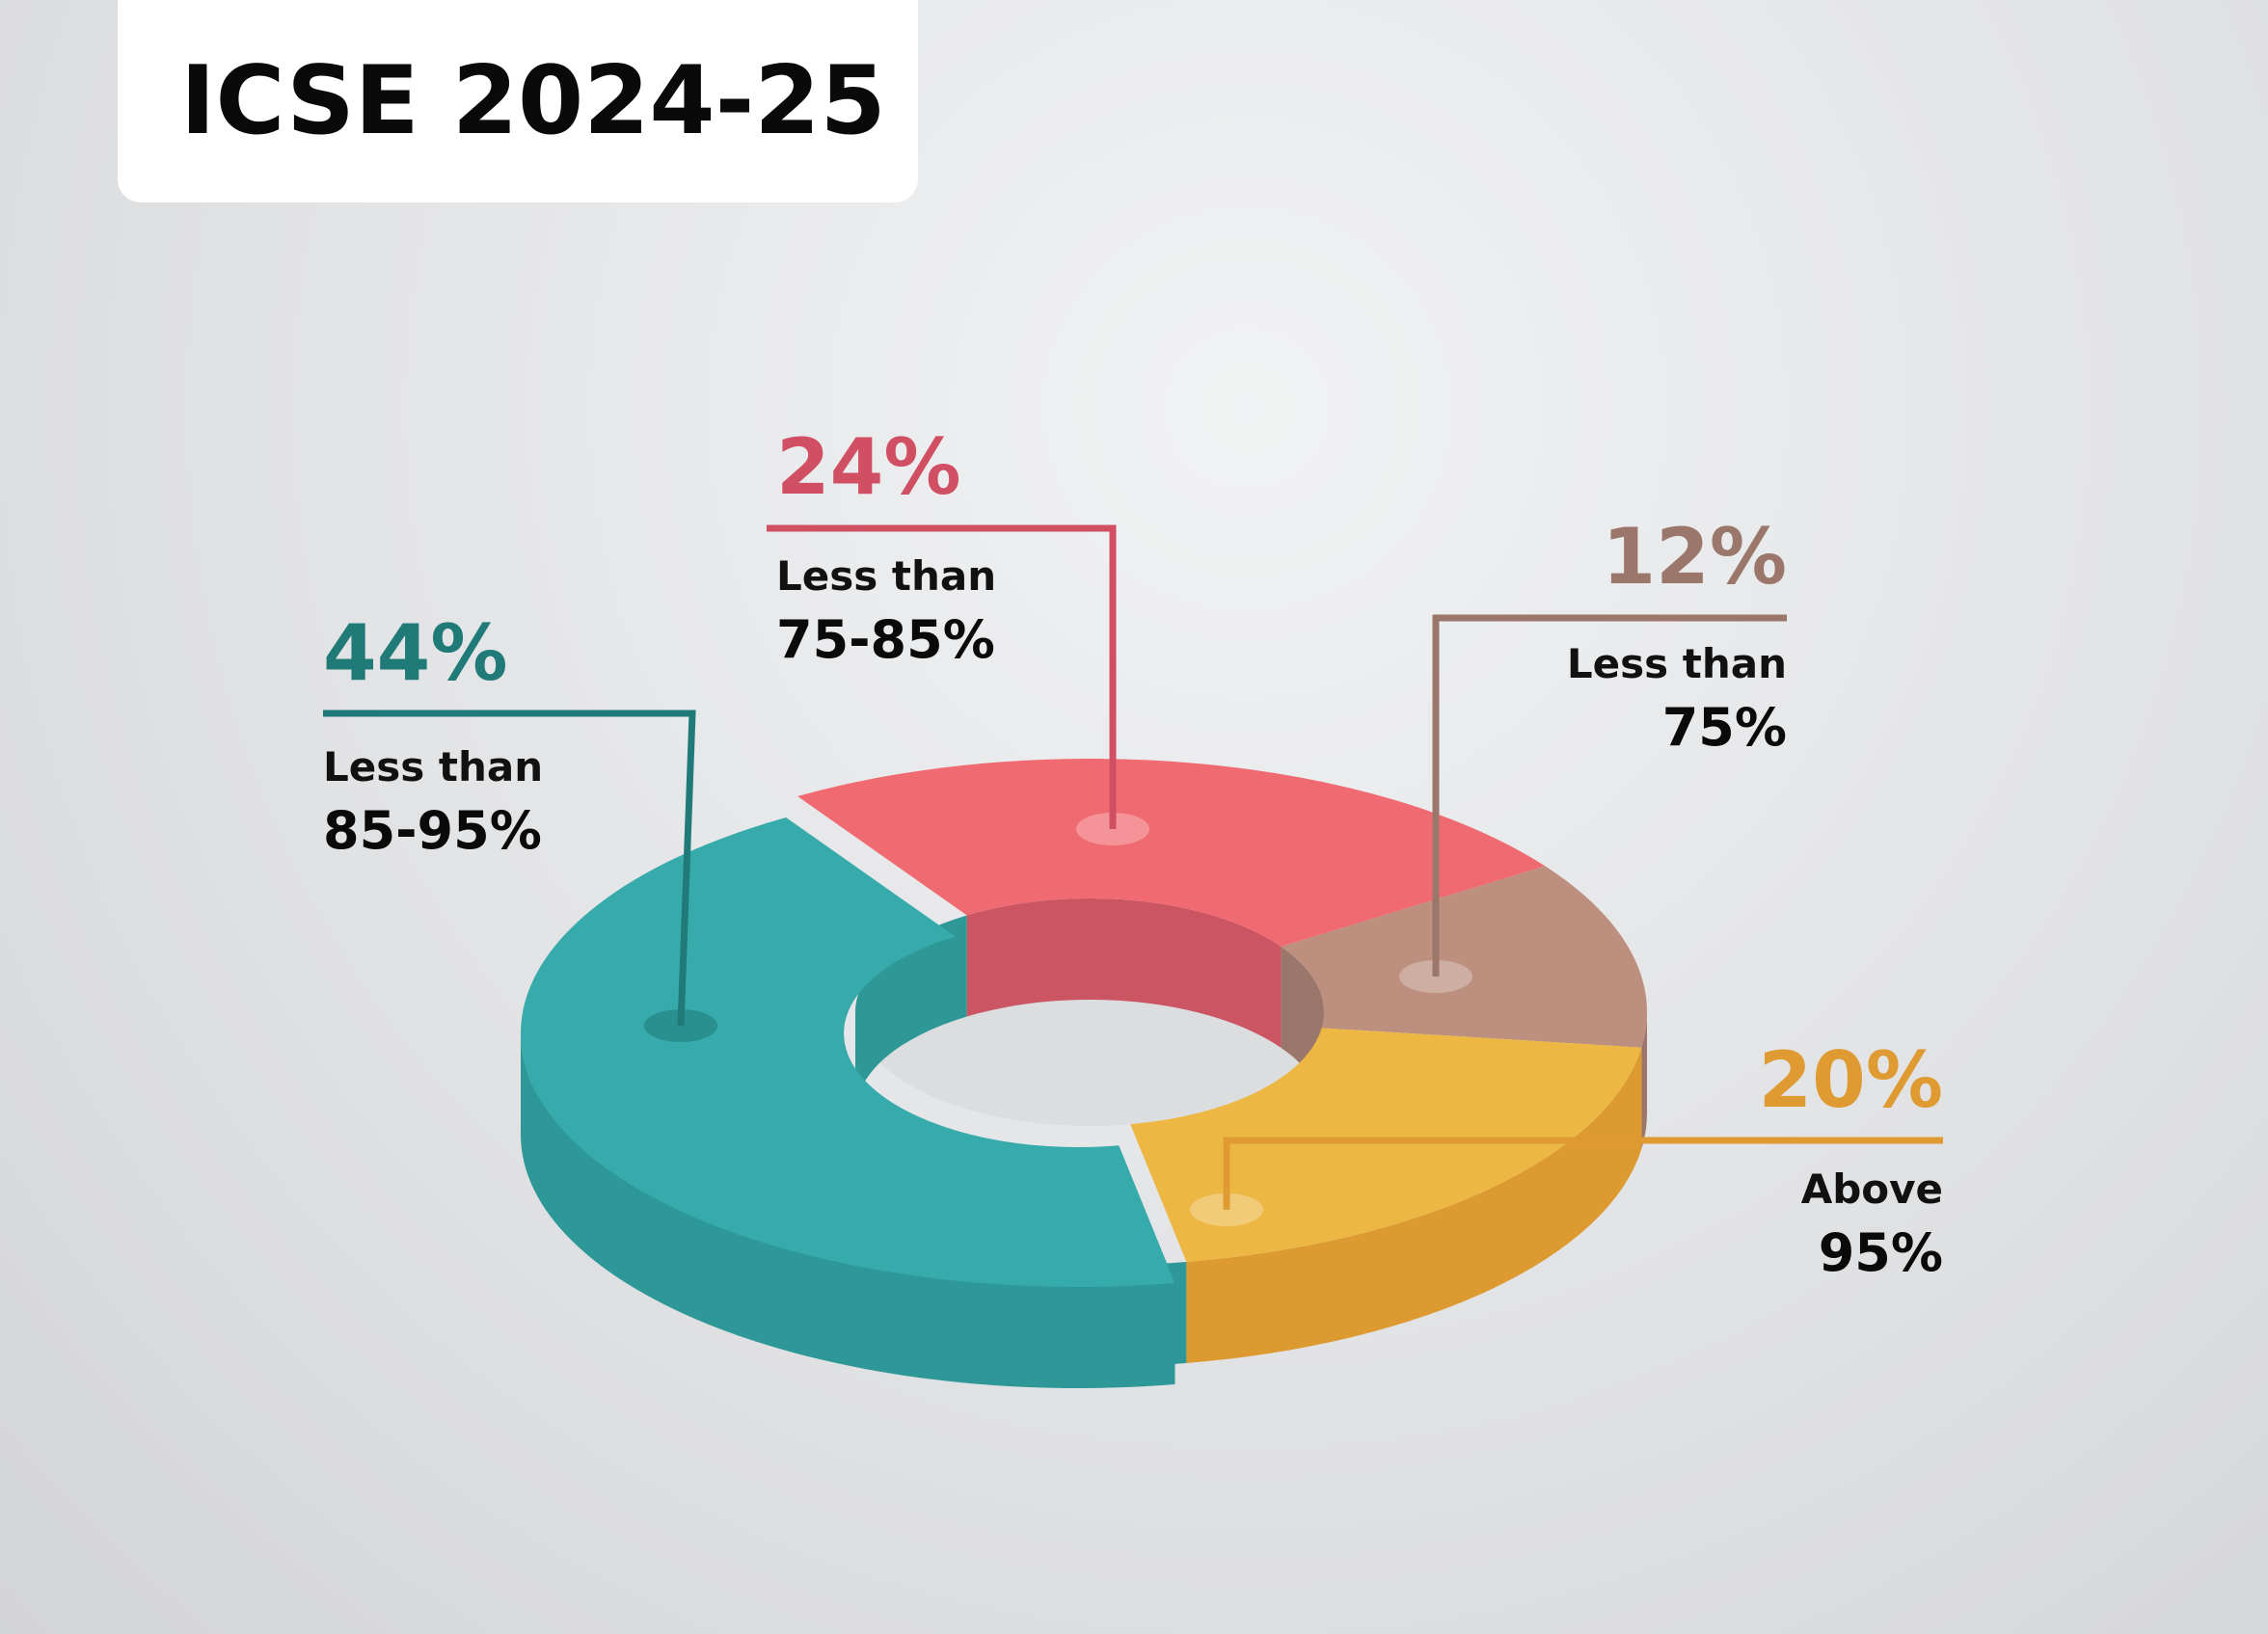  Describe the element at coordinates (1724, 727) in the screenshot. I see `range-label-line2-below-75: 75%` at that location.